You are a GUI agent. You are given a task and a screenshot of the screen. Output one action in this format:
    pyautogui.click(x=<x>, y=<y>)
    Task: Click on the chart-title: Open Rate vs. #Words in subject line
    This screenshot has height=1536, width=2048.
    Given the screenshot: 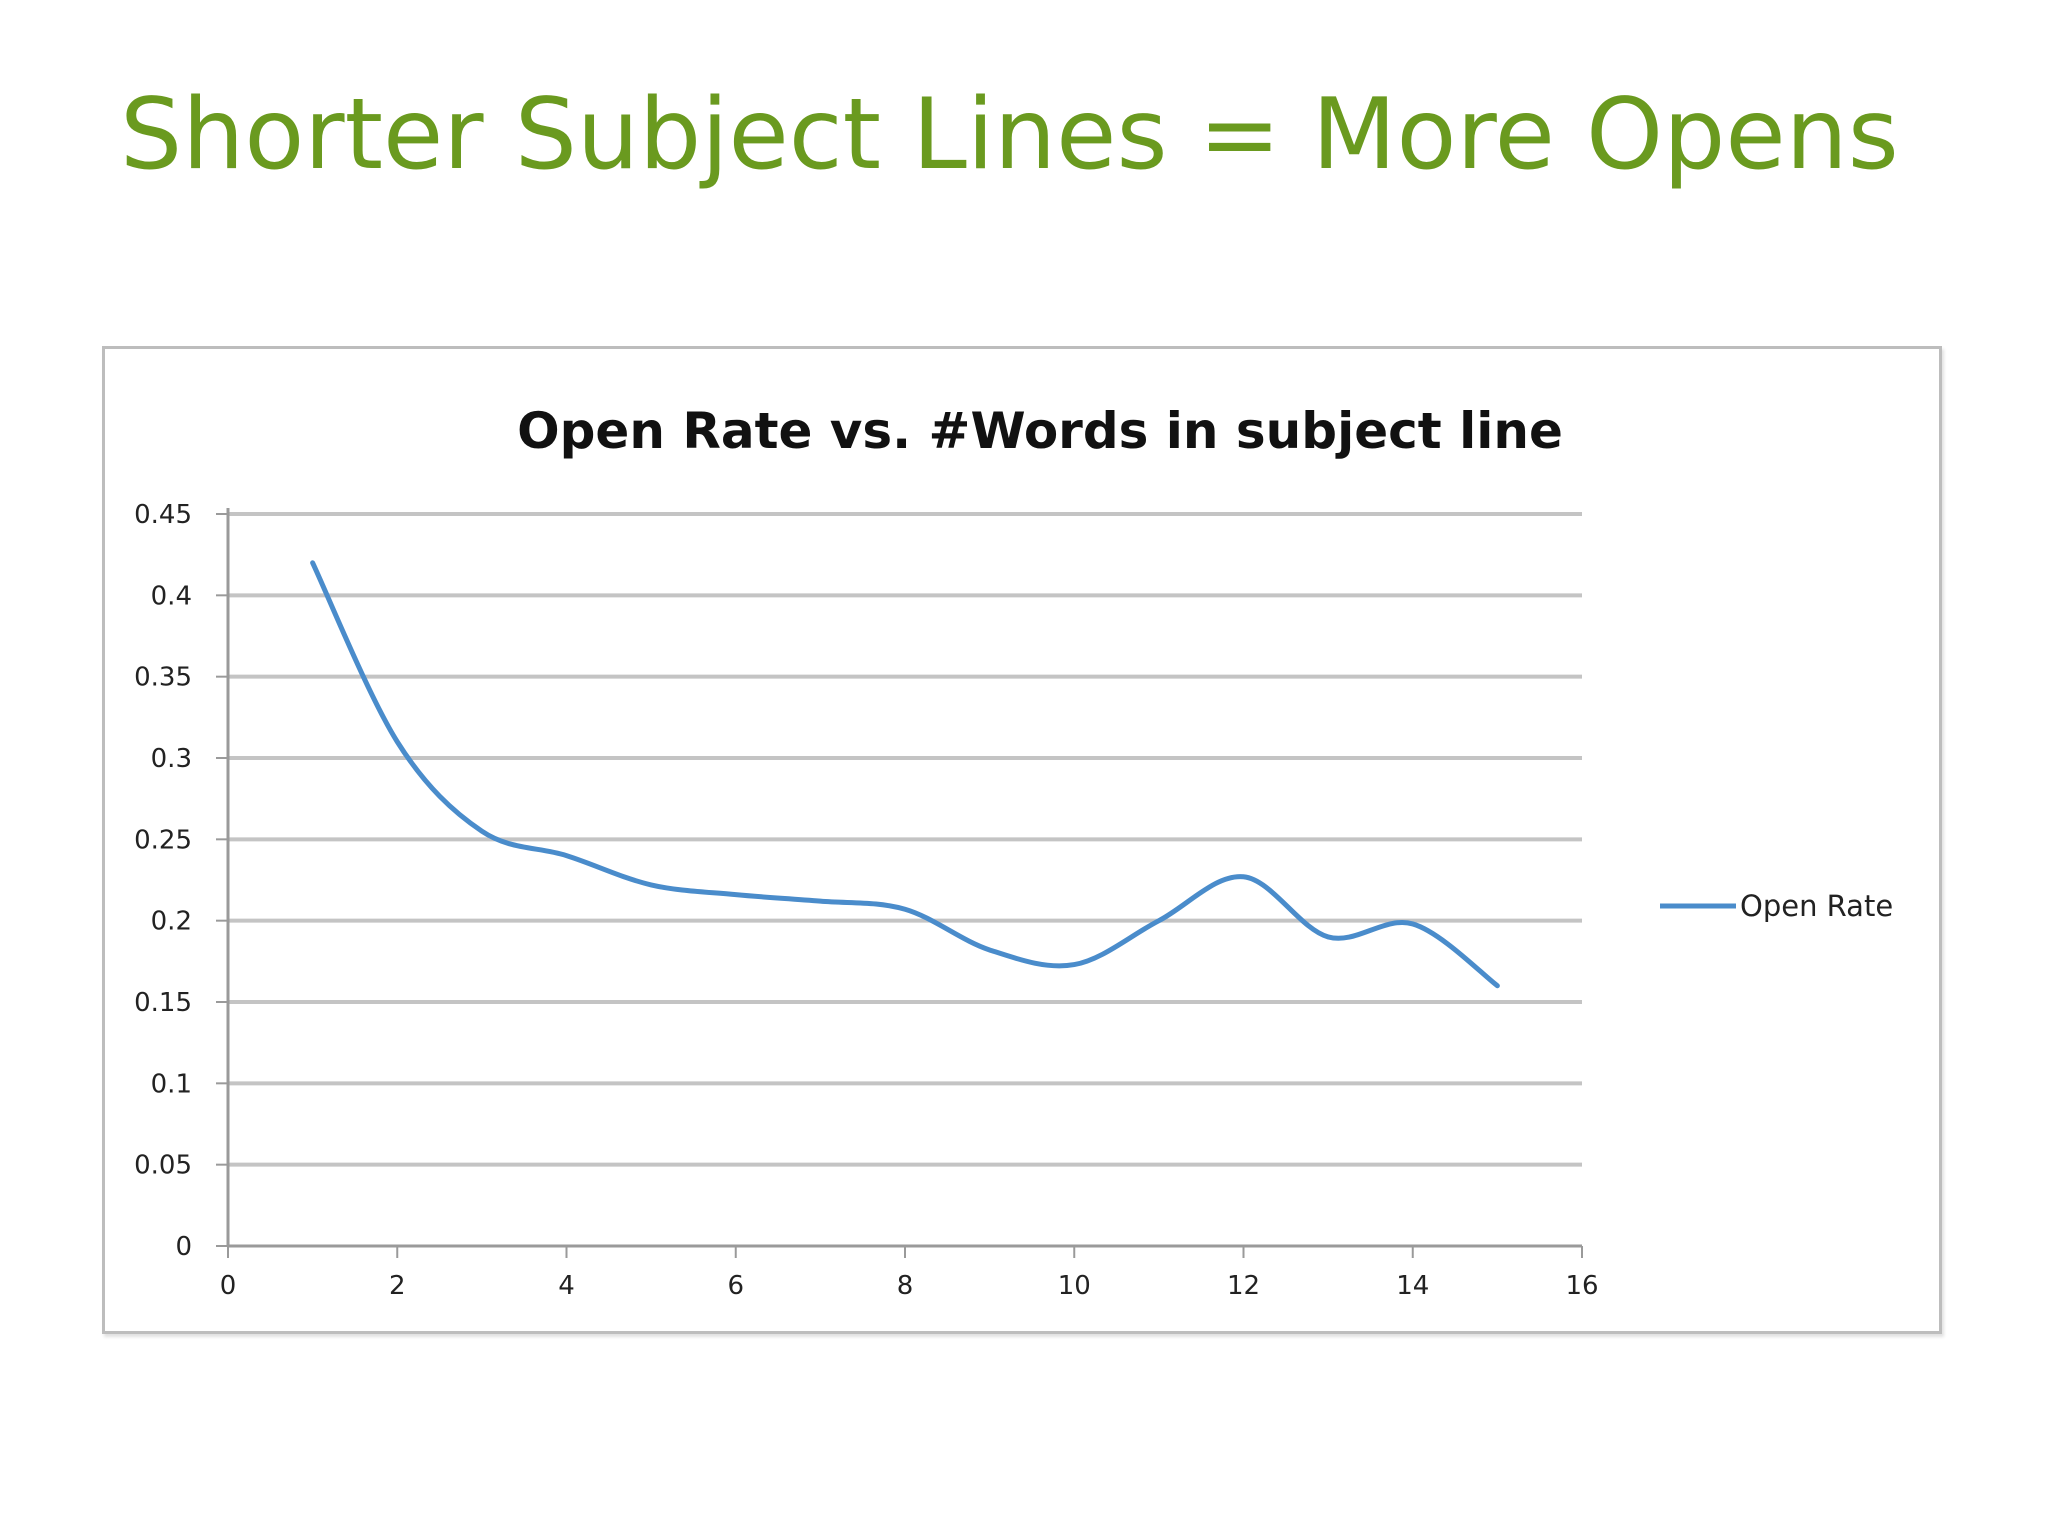 What is the action you would take?
    pyautogui.click(x=1040, y=431)
    